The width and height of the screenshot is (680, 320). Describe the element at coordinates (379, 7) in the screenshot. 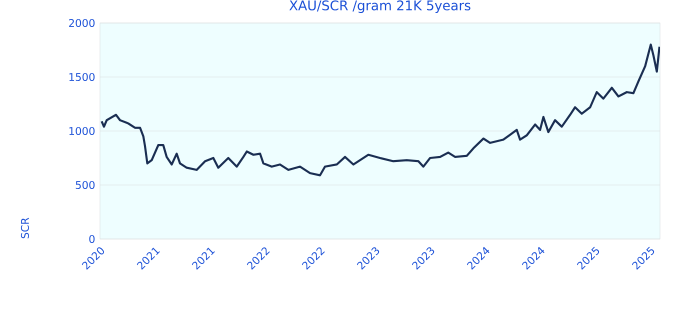

I see `chart-title: XAU/SCR /gram 21K 5years` at that location.